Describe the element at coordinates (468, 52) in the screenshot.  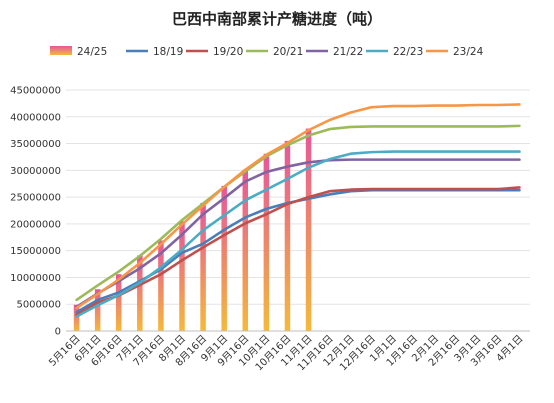
I see `legend-label: 23/24` at that location.